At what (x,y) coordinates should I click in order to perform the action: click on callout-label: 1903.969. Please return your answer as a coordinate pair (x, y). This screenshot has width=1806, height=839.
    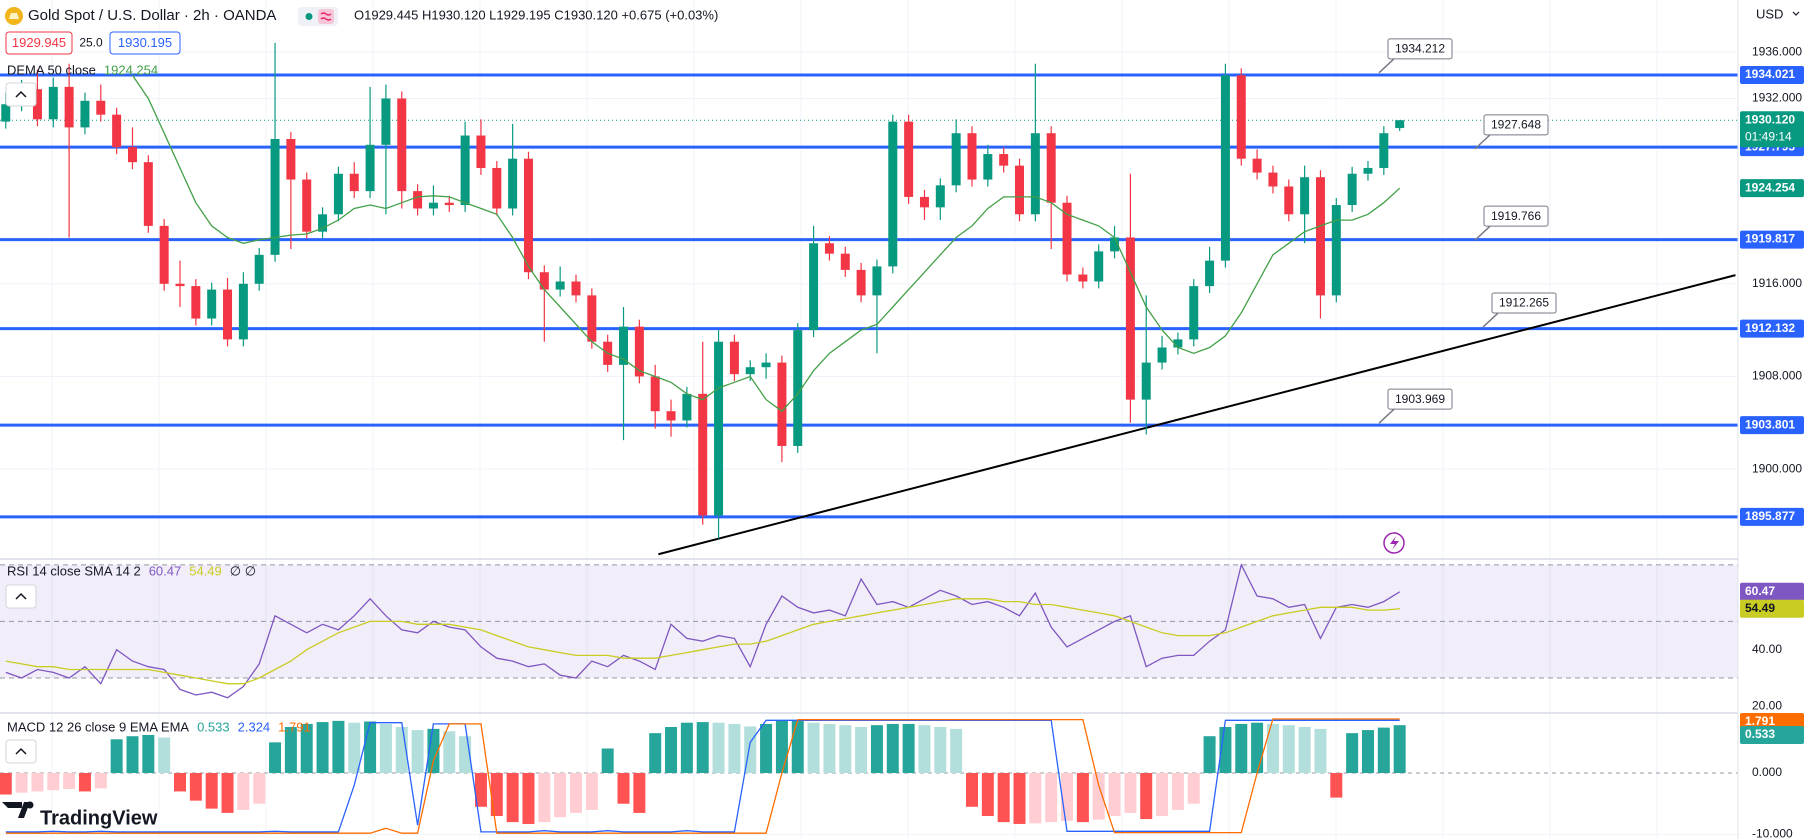
    Looking at the image, I should click on (1420, 399).